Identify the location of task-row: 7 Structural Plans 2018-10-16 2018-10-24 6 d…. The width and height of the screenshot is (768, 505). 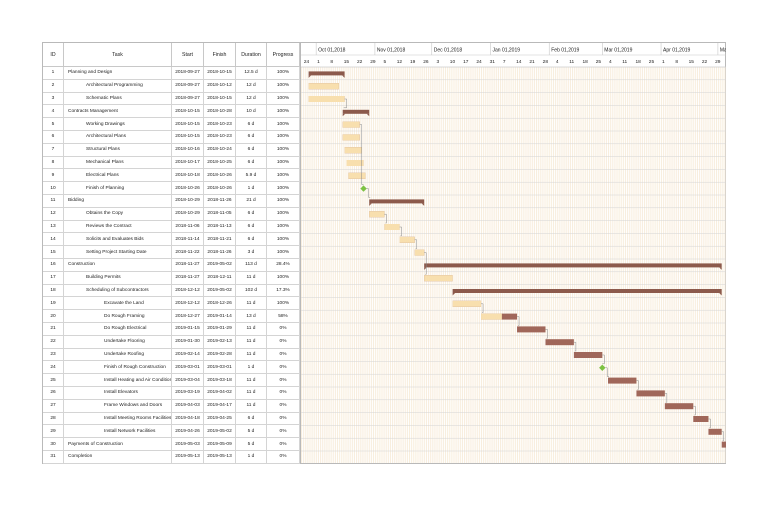
(171, 150).